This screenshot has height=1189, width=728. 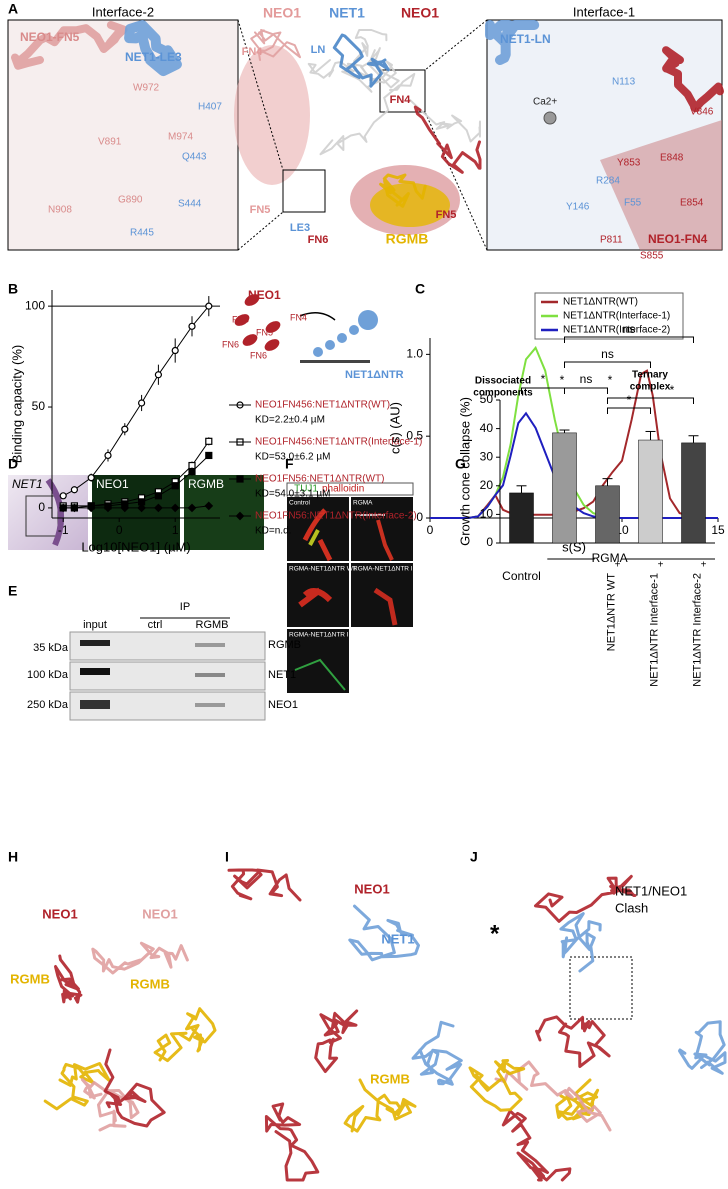 What do you see at coordinates (414, 435) in the screenshot?
I see `y-tick-label: 0.5` at bounding box center [414, 435].